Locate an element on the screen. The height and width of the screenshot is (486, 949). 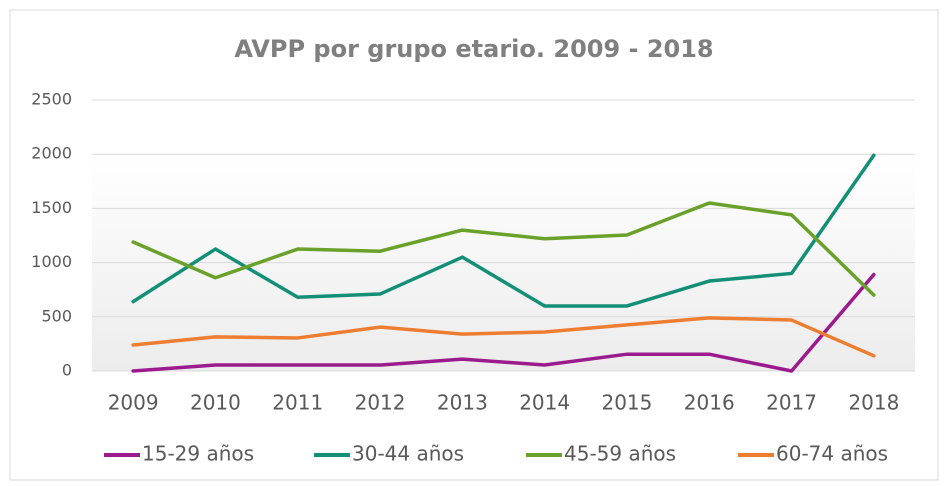
y-tick-label: 1000 is located at coordinates (51, 261).